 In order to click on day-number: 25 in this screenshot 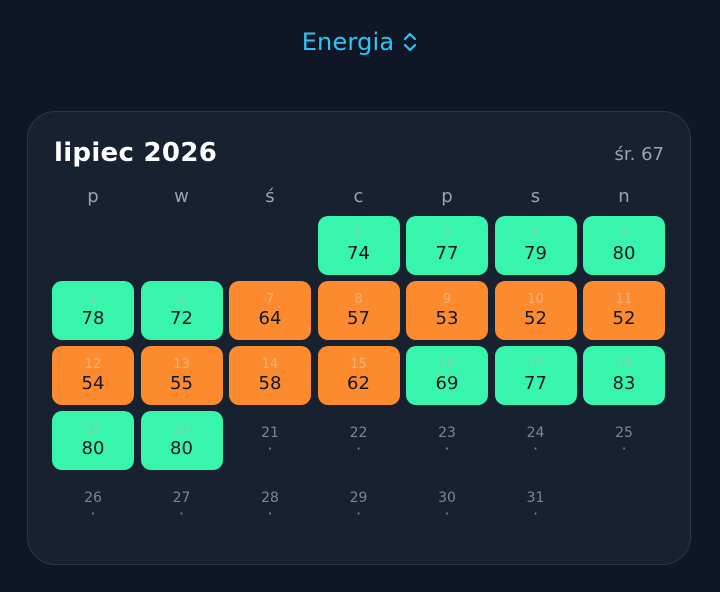, I will do `click(624, 432)`.